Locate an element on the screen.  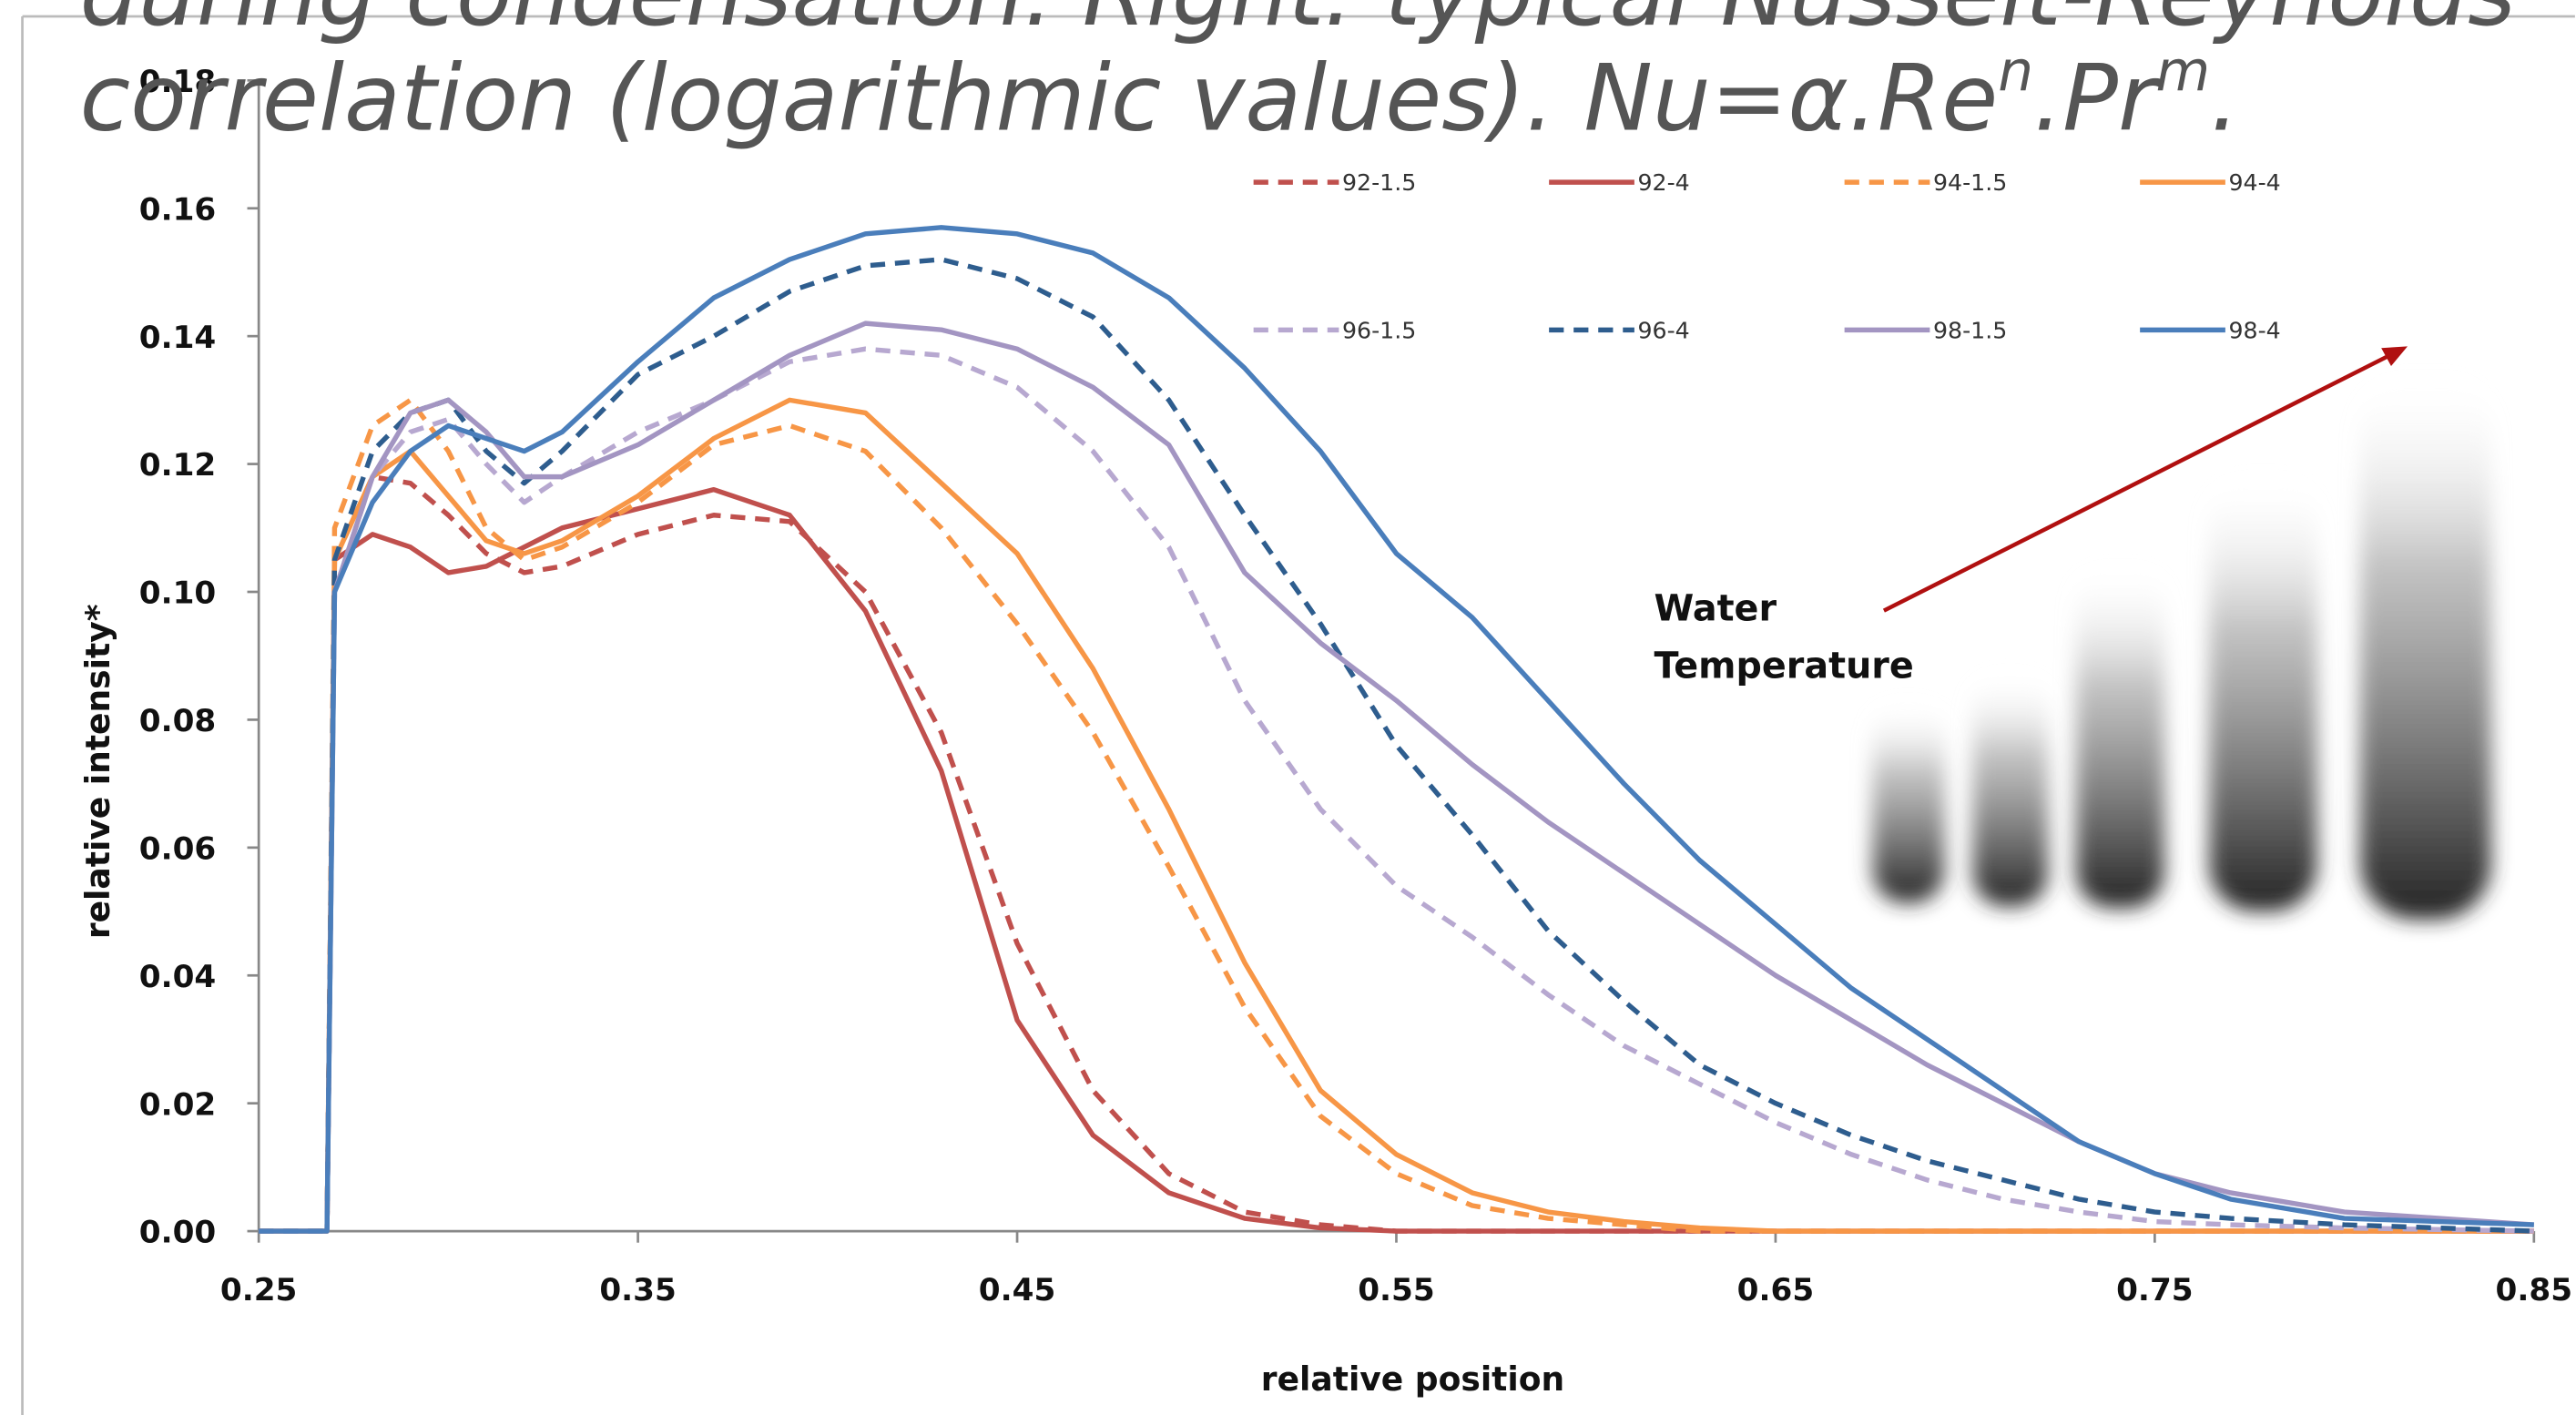
annotation: Water is located at coordinates (1716, 608).